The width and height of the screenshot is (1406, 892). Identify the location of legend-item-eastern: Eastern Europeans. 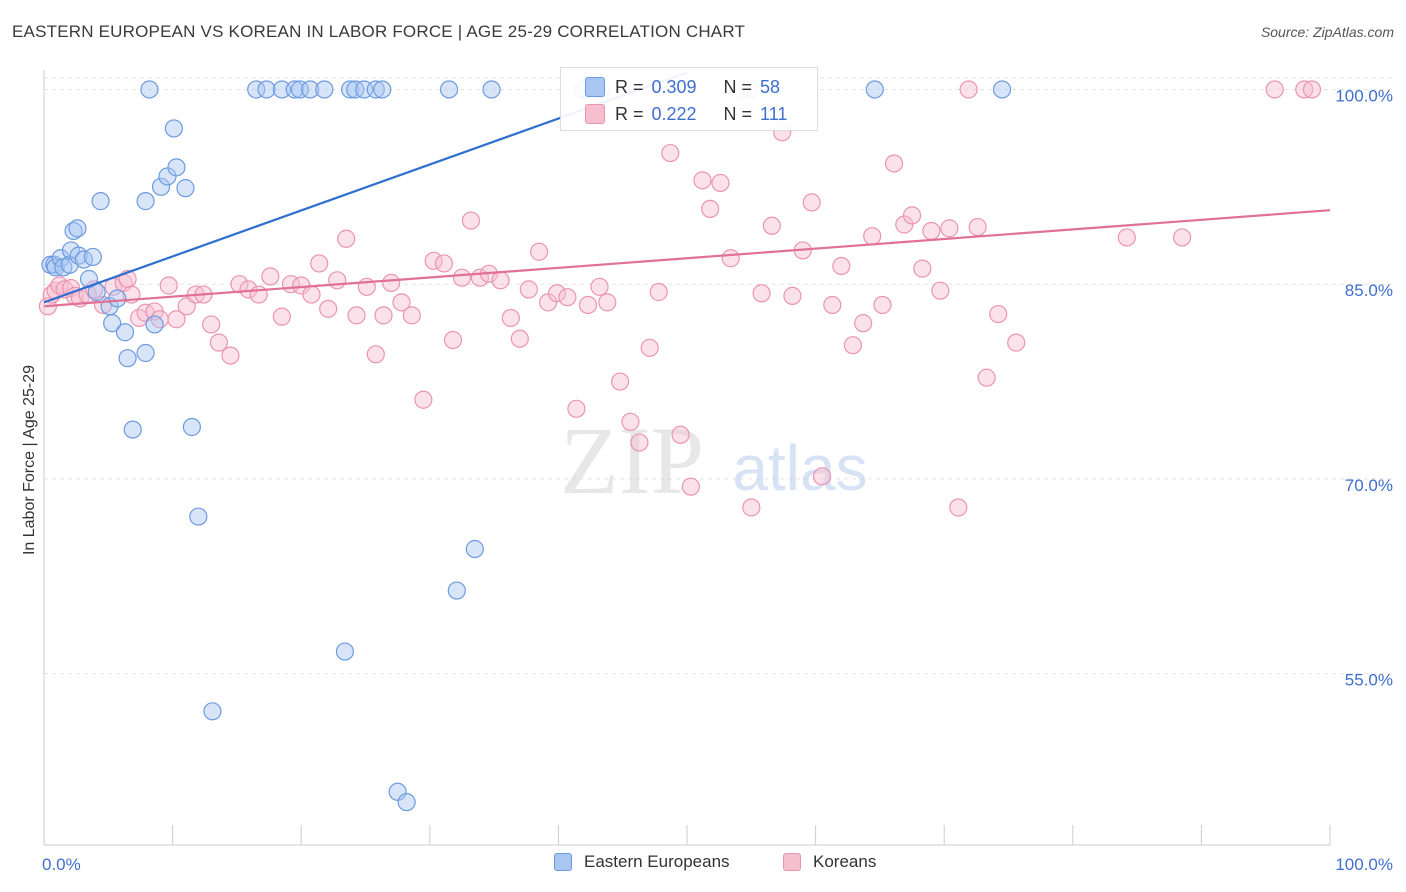
(642, 862).